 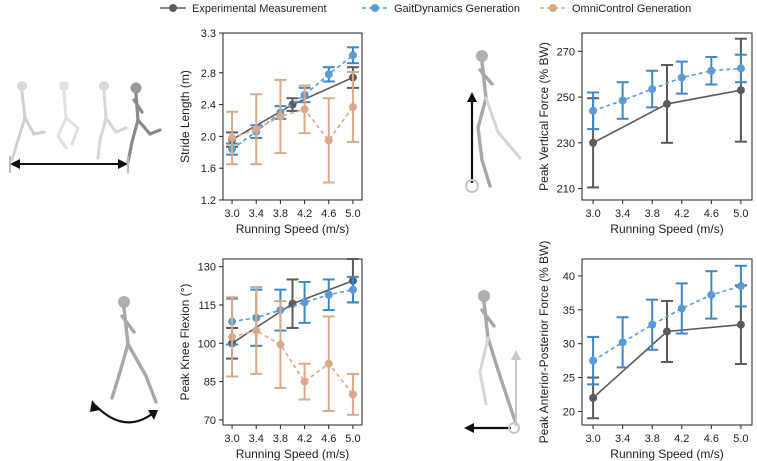 What do you see at coordinates (124, 414) in the screenshot?
I see `flexion-angle-arc` at bounding box center [124, 414].